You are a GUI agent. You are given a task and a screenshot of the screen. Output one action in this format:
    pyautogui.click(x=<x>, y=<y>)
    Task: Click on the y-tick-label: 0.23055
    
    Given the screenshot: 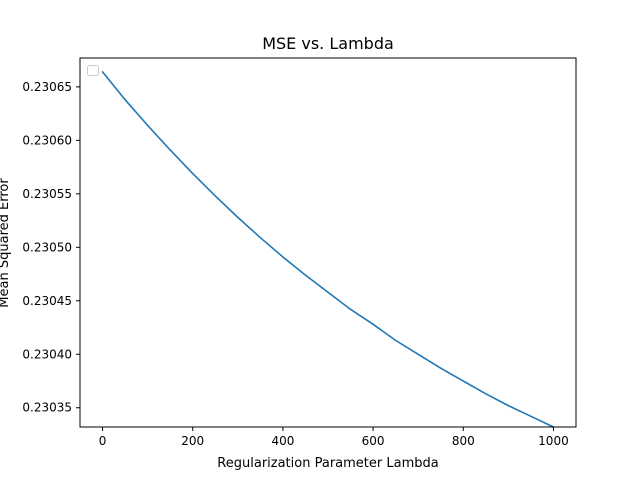 What is the action you would take?
    pyautogui.click(x=47, y=194)
    